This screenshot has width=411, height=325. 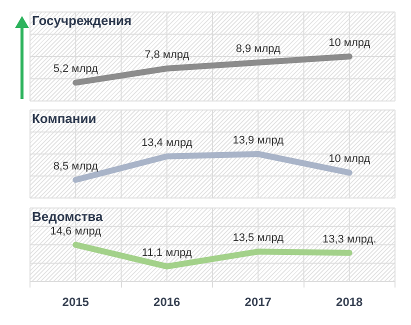 What do you see at coordinates (167, 302) in the screenshot?
I see `x-tick-label: 2016` at bounding box center [167, 302].